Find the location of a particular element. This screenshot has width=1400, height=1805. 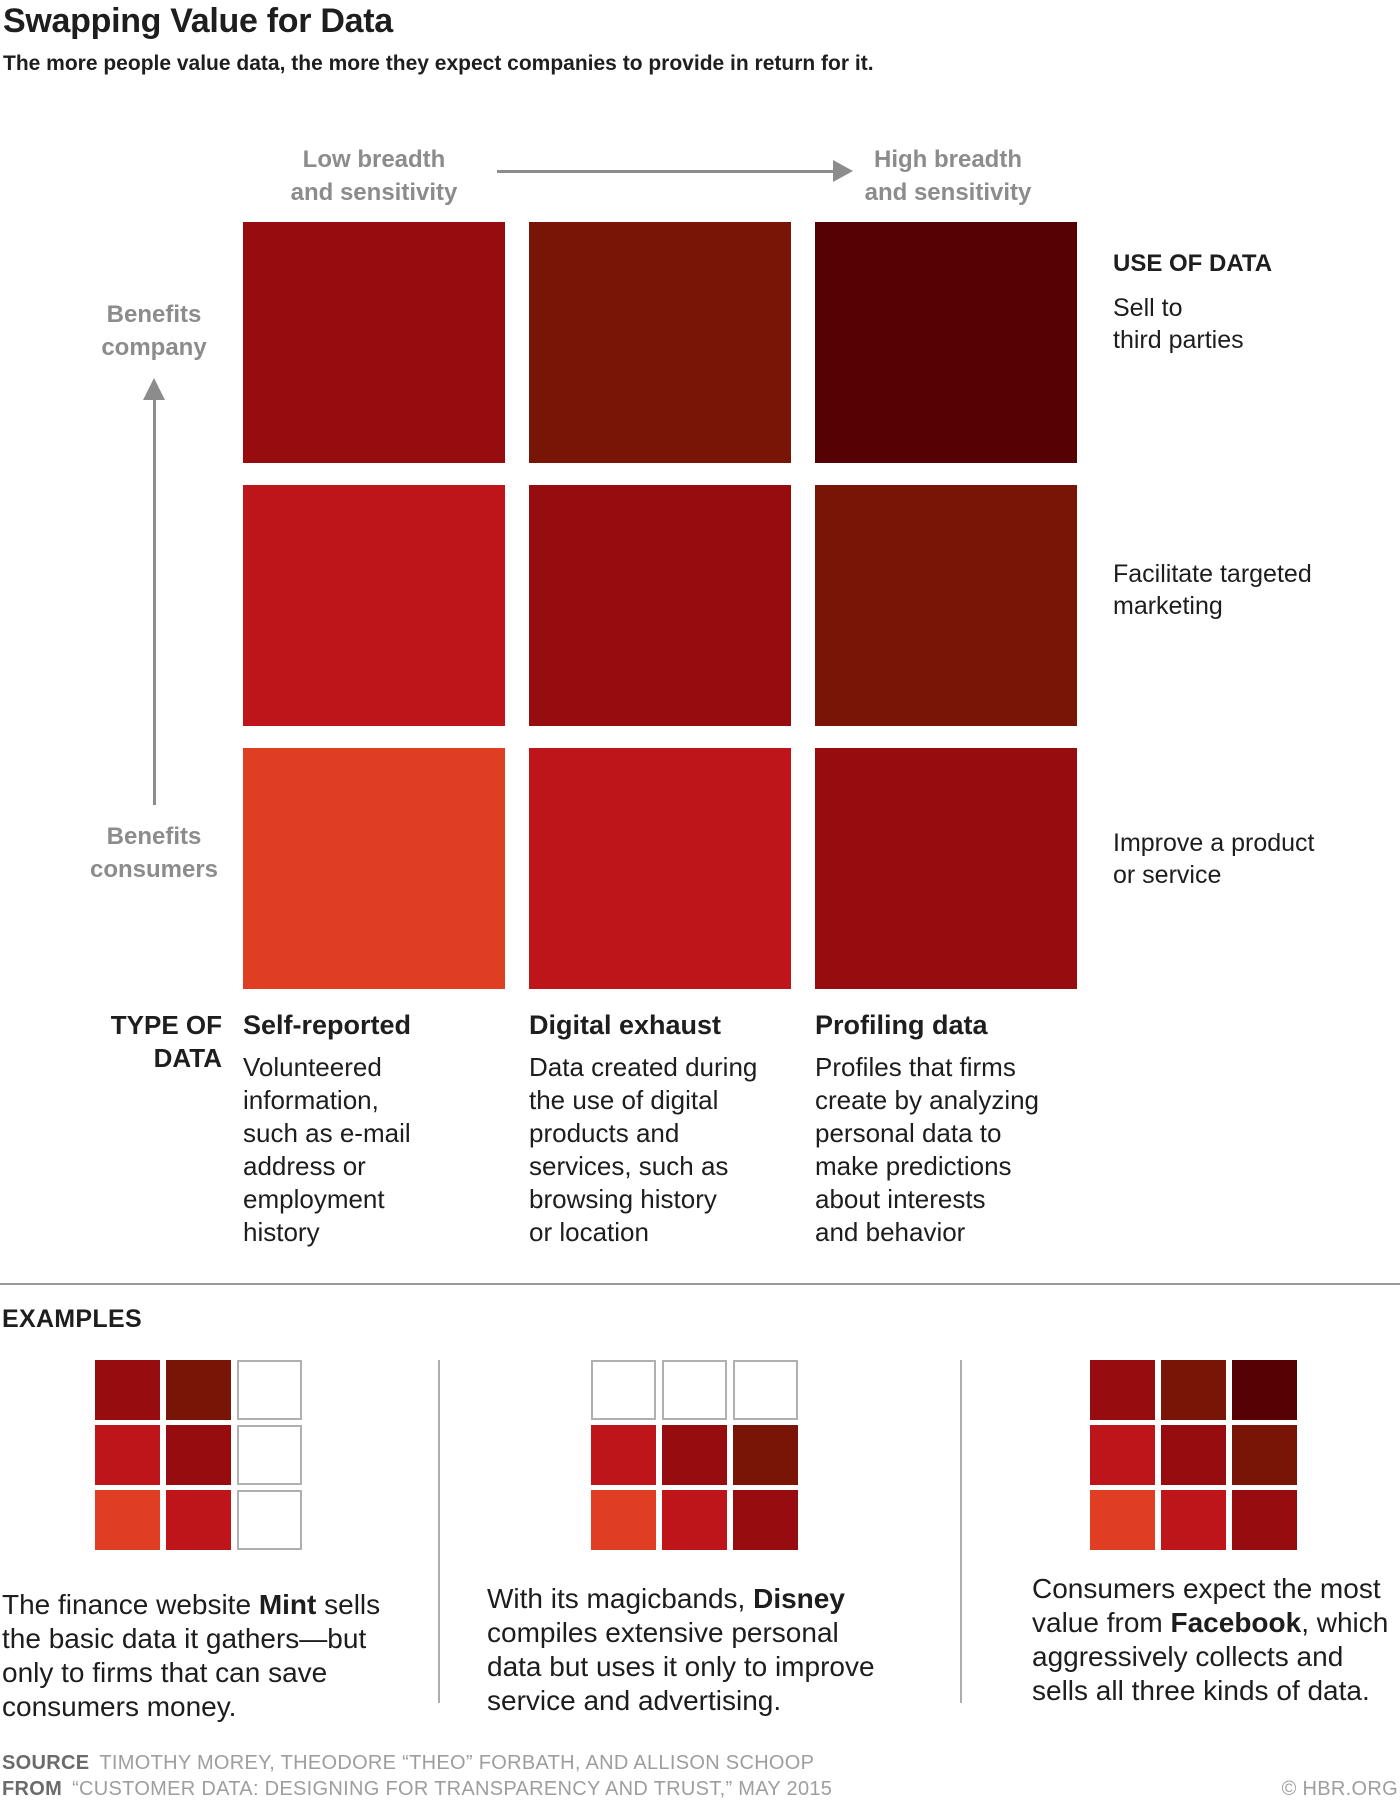

source-label: SOURCE is located at coordinates (46, 1763).